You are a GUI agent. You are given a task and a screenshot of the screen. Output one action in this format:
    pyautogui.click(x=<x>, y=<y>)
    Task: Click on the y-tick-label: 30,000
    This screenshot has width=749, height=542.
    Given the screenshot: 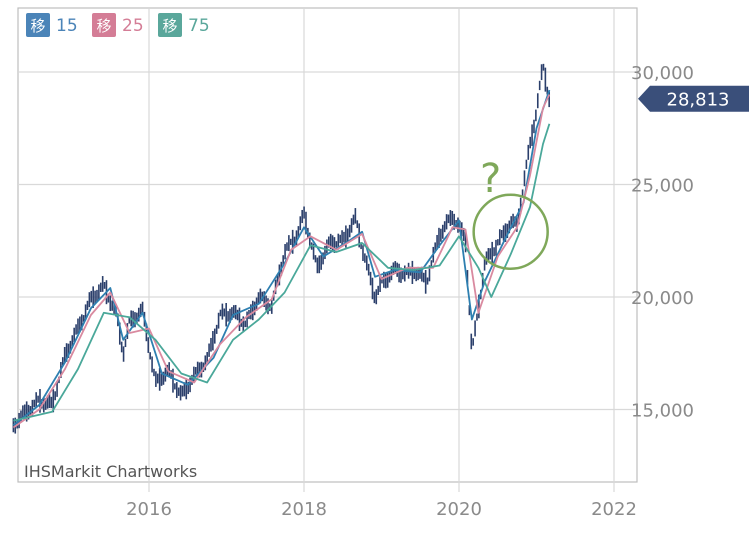 What is the action you would take?
    pyautogui.click(x=662, y=73)
    